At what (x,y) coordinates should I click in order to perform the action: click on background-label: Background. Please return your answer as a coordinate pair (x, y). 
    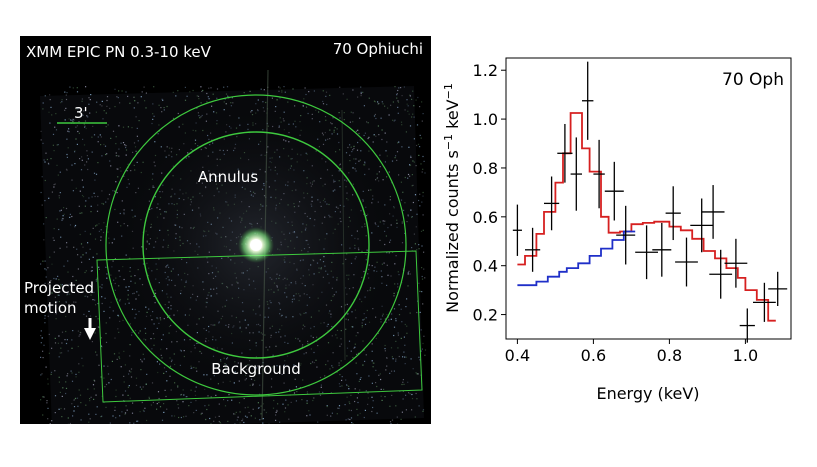
    Looking at the image, I should click on (256, 369).